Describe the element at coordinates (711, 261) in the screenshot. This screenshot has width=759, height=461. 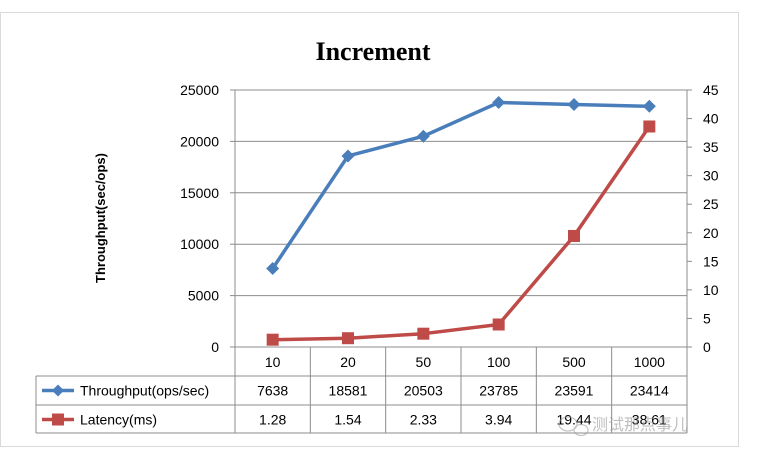
I see `y2-tick-label: 15` at that location.